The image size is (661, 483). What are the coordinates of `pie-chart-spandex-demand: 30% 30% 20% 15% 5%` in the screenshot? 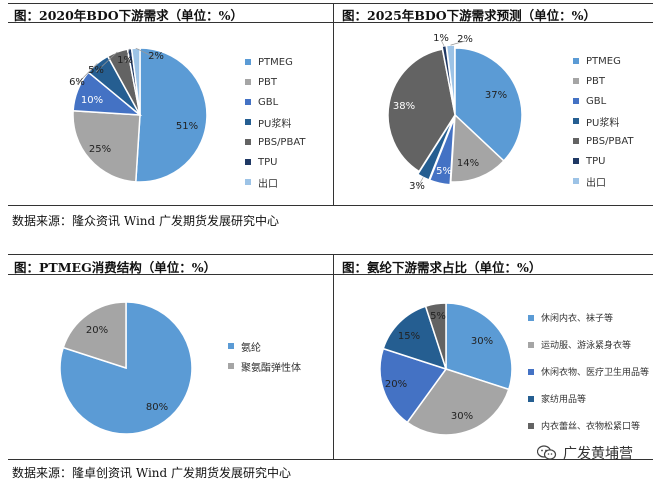 It's located at (446, 369).